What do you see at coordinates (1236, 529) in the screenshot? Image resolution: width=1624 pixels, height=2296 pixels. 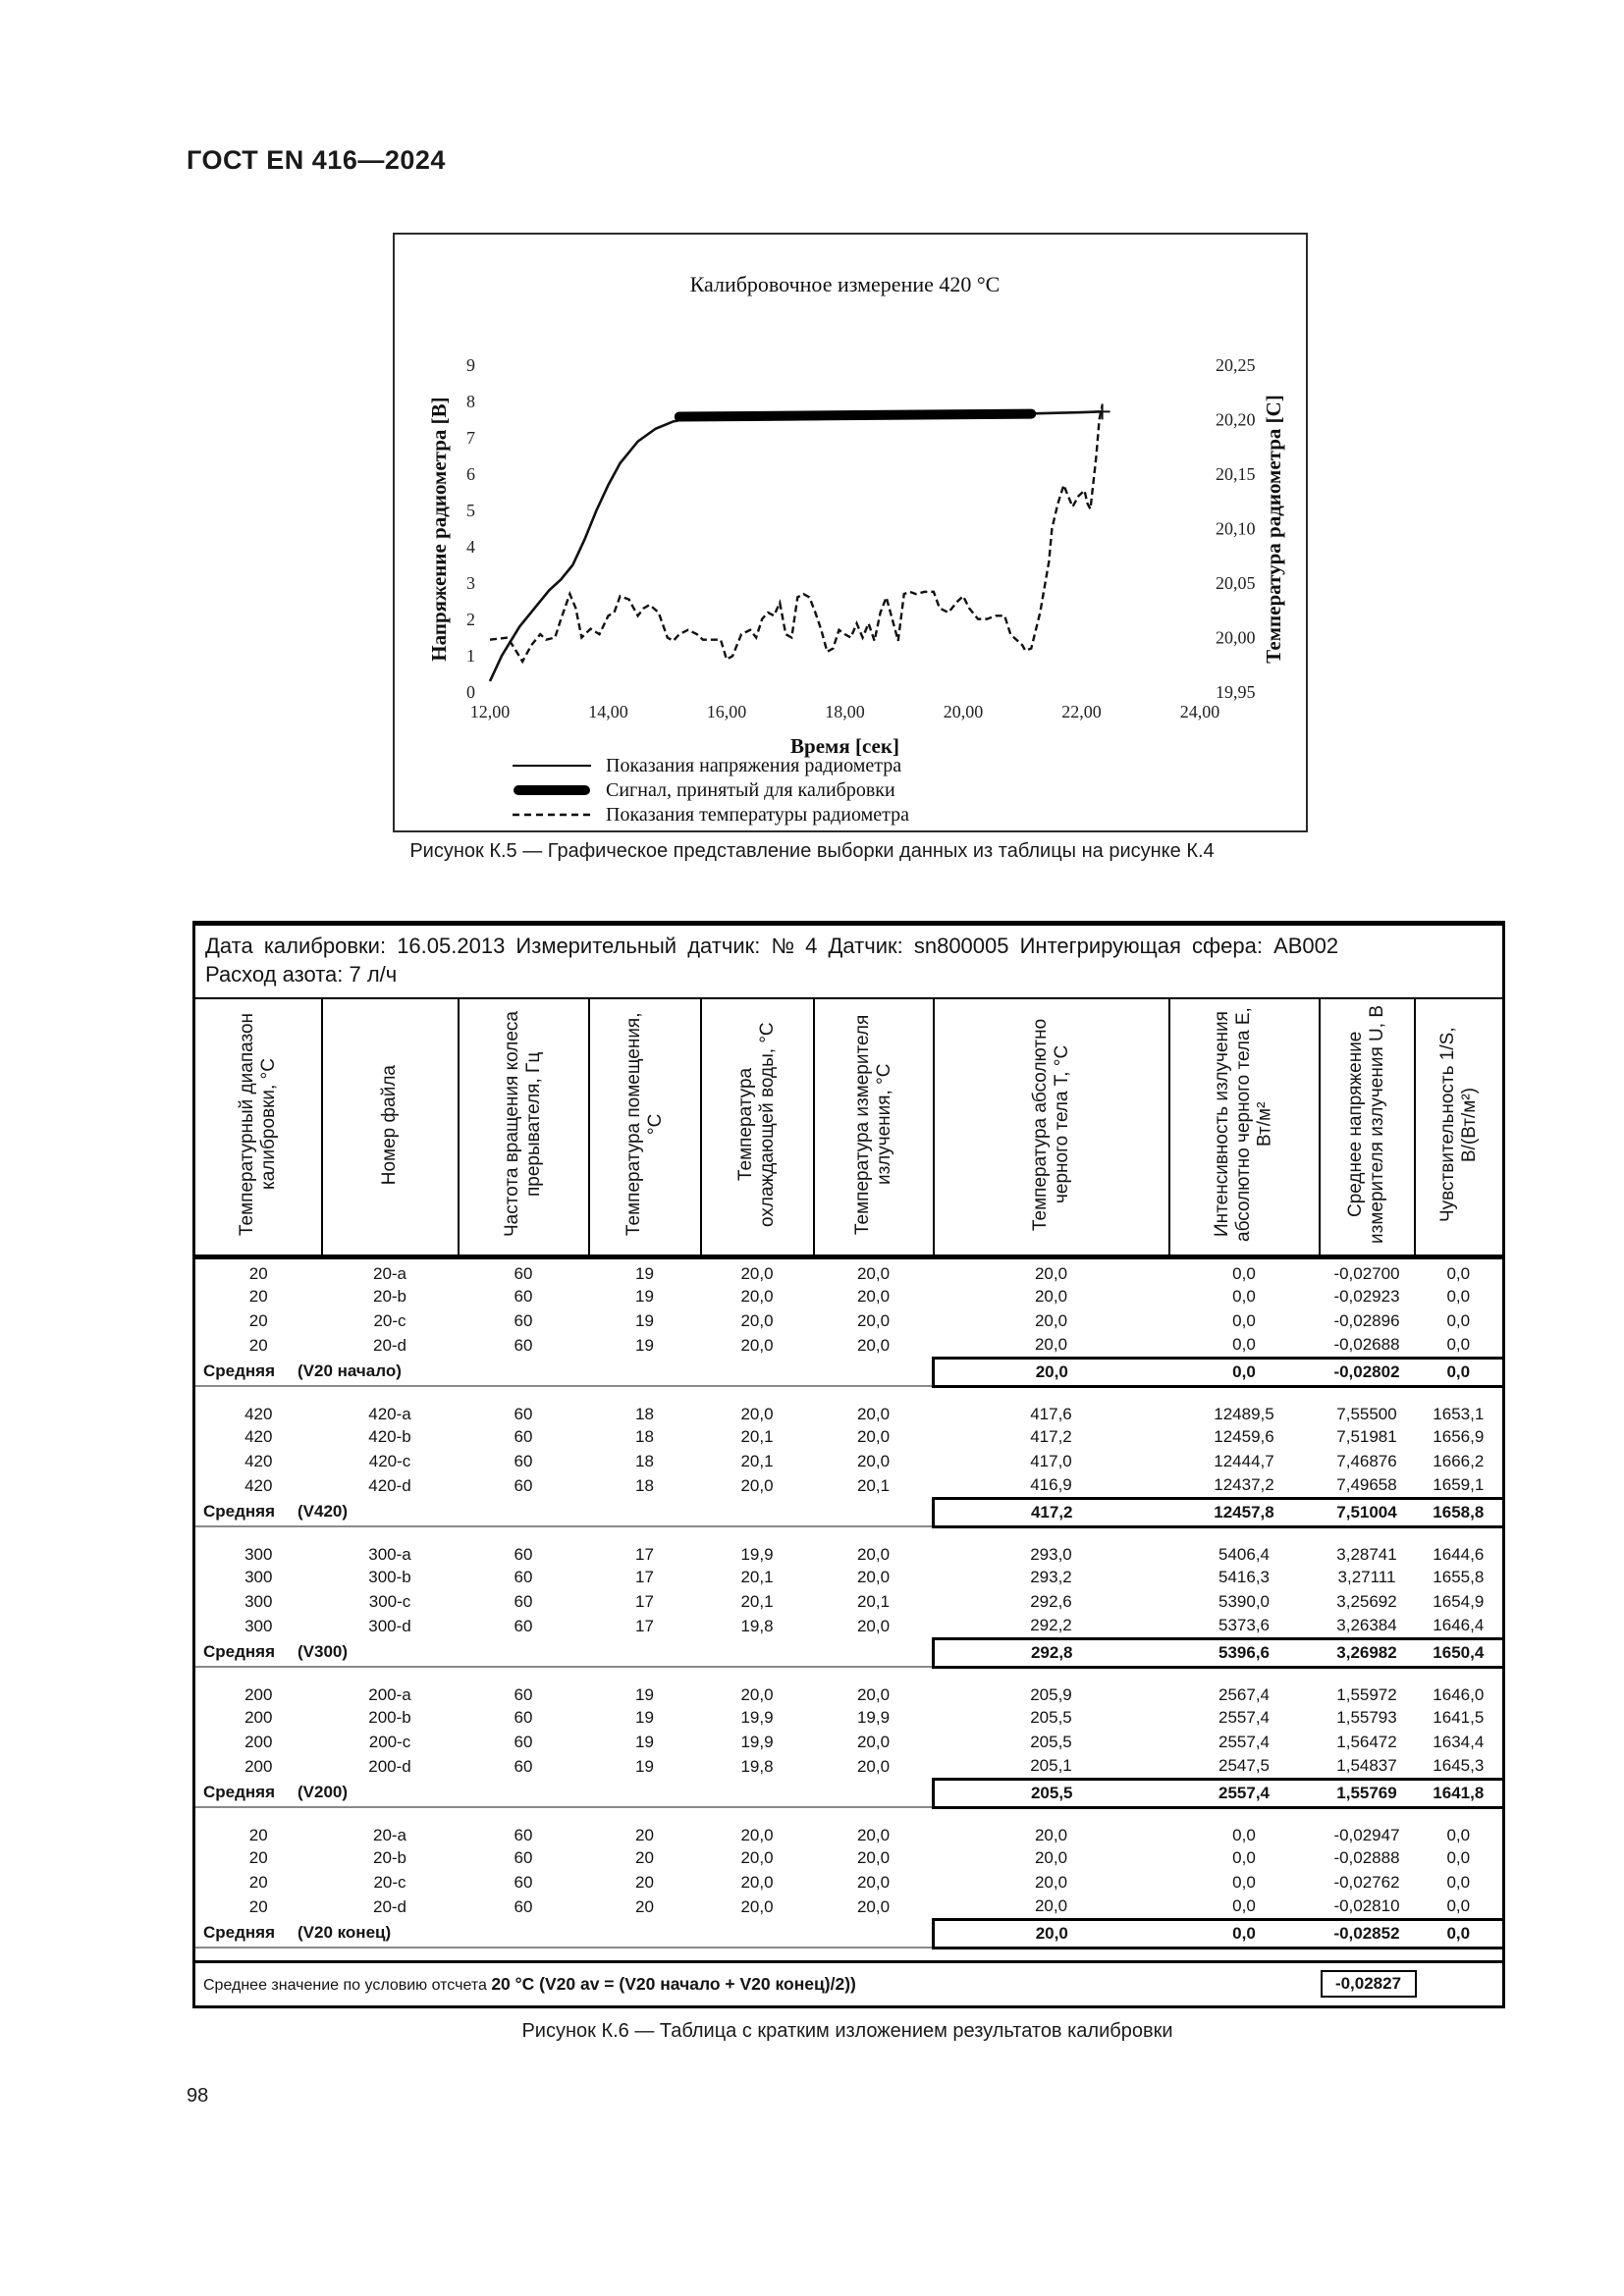 I see `right-axis-tick: 20,10` at bounding box center [1236, 529].